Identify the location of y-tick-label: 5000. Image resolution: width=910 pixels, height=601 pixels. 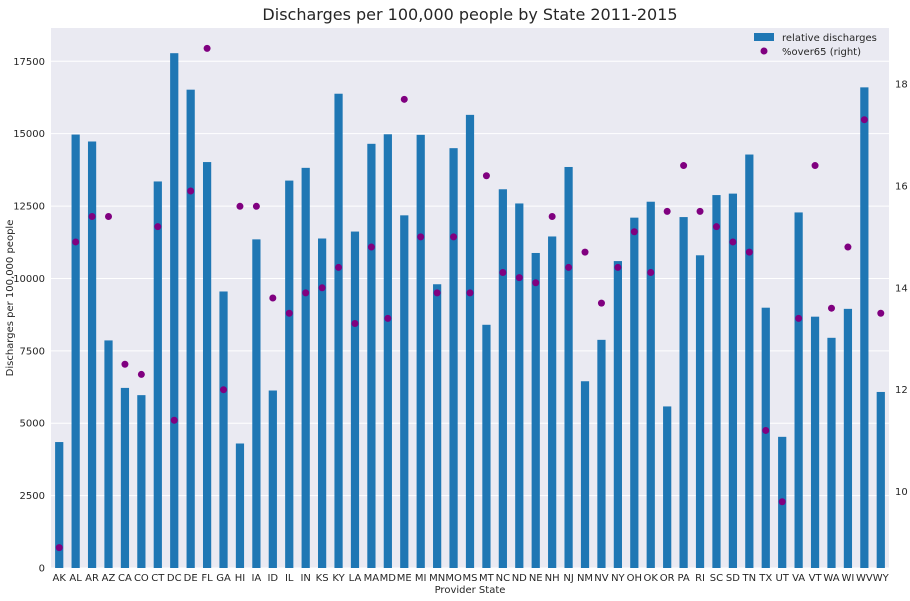
(32, 424).